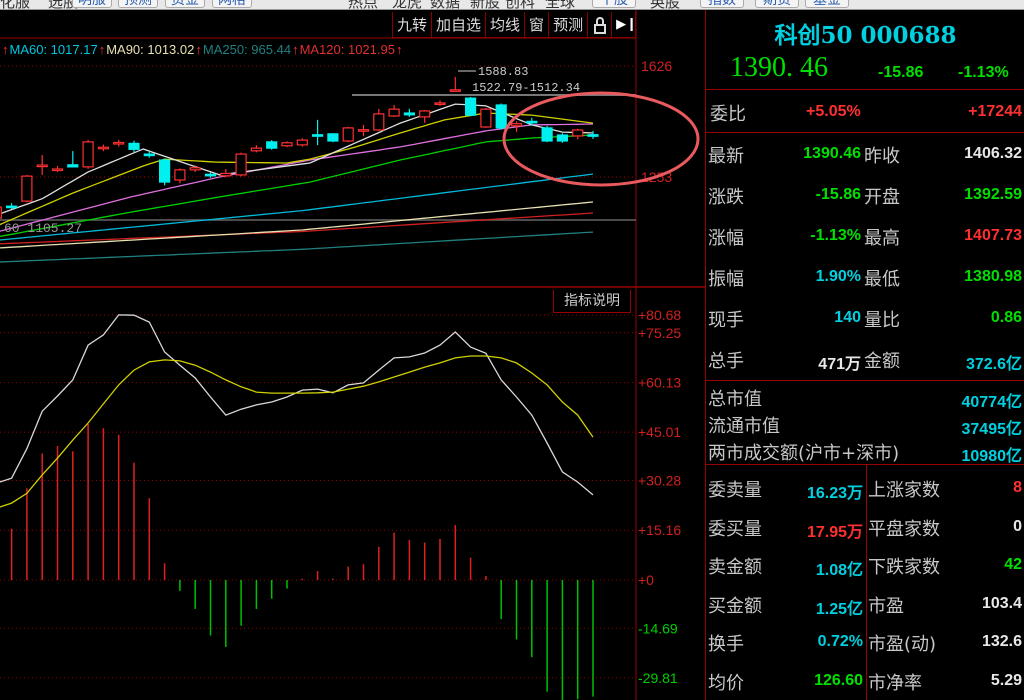 The image size is (1024, 700). What do you see at coordinates (992, 402) in the screenshot?
I see `market-cap-value: 40774亿` at bounding box center [992, 402].